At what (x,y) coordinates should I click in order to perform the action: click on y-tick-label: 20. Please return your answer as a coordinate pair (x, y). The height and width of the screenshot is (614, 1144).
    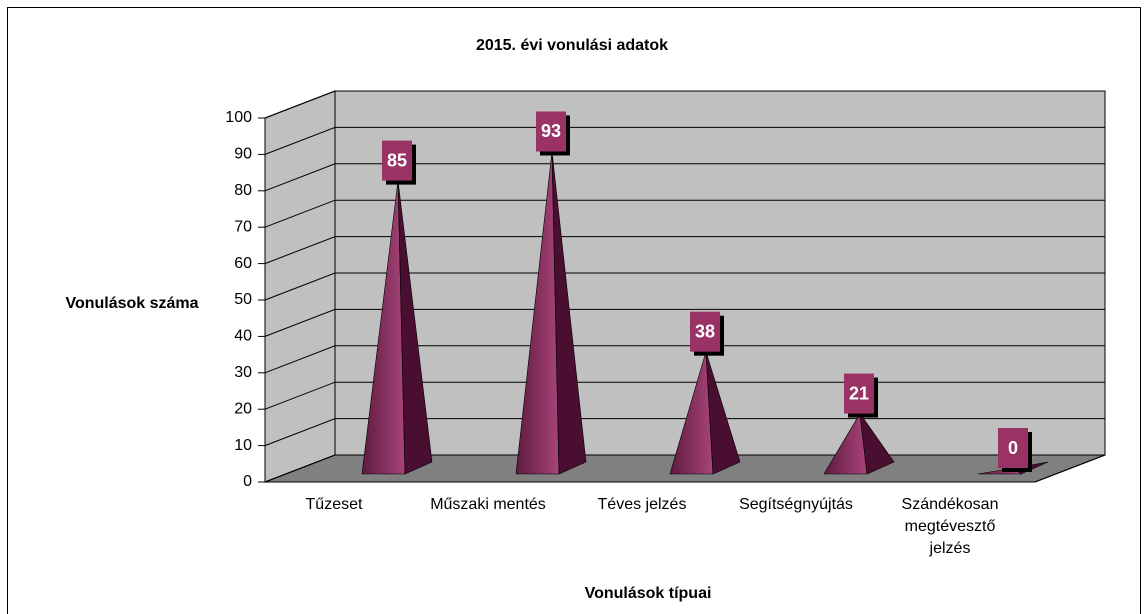
    Looking at the image, I should click on (243, 408).